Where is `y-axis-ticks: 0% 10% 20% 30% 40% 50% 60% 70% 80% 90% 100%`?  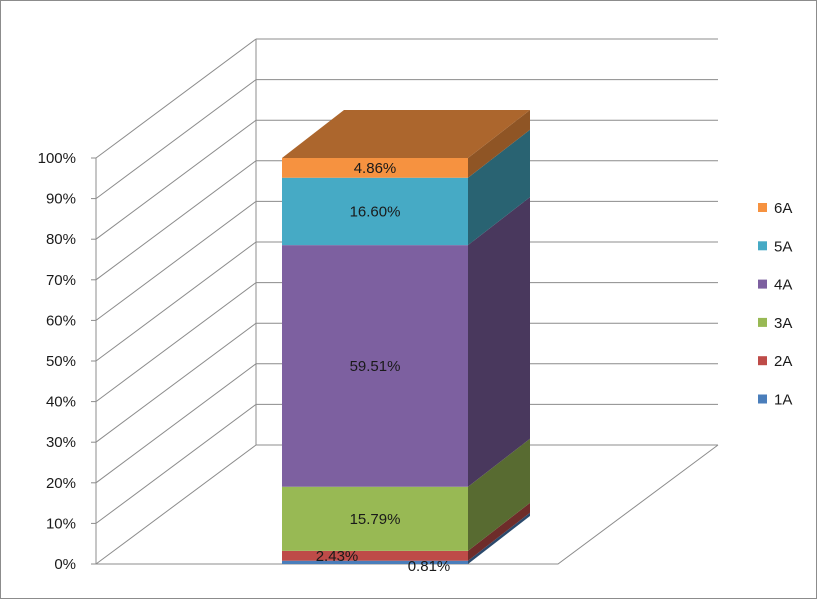 y-axis-ticks: 0% 10% 20% 30% 40% 50% 60% 70% 80% 90% 100% is located at coordinates (57, 361).